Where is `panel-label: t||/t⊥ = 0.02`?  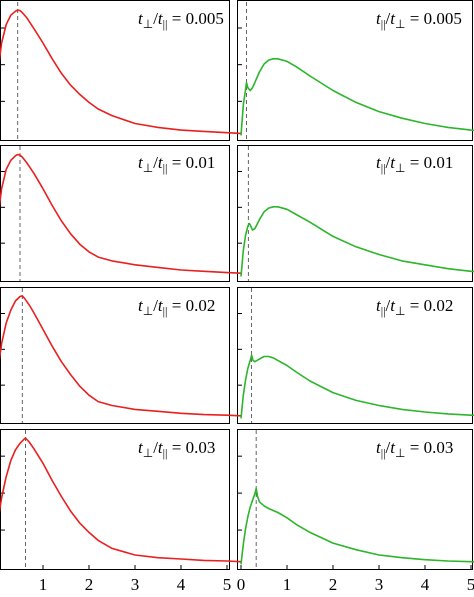
panel-label: t||/t⊥ = 0.02 is located at coordinates (414, 307).